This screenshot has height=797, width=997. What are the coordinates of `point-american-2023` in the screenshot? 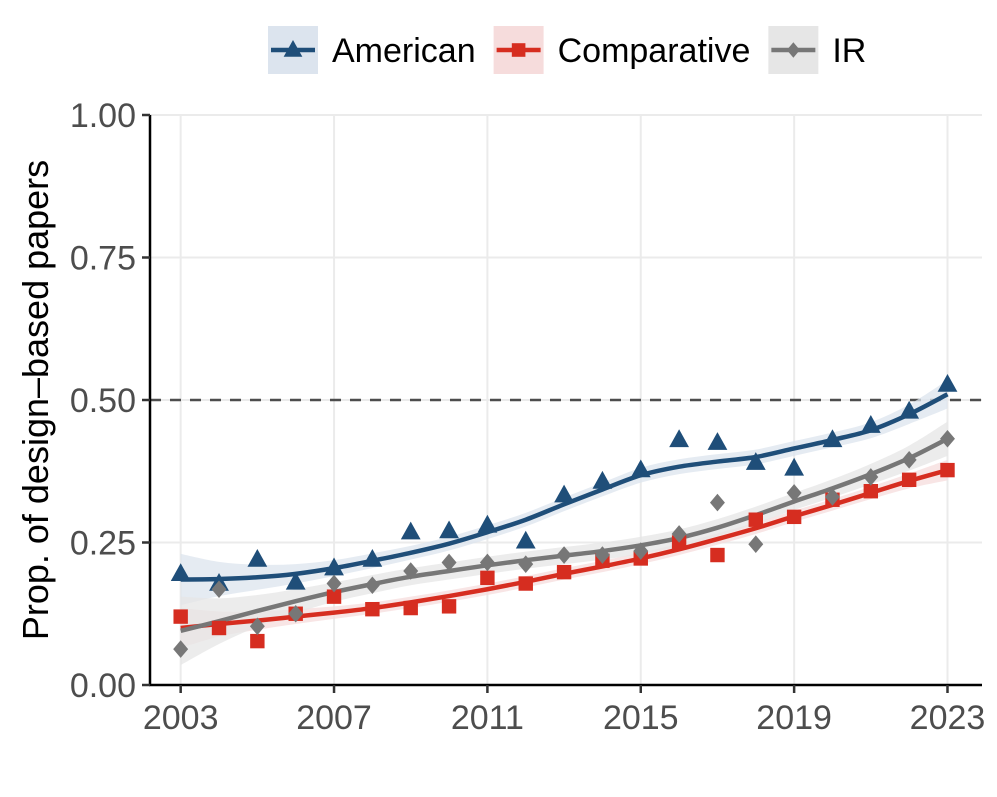 It's located at (947, 383).